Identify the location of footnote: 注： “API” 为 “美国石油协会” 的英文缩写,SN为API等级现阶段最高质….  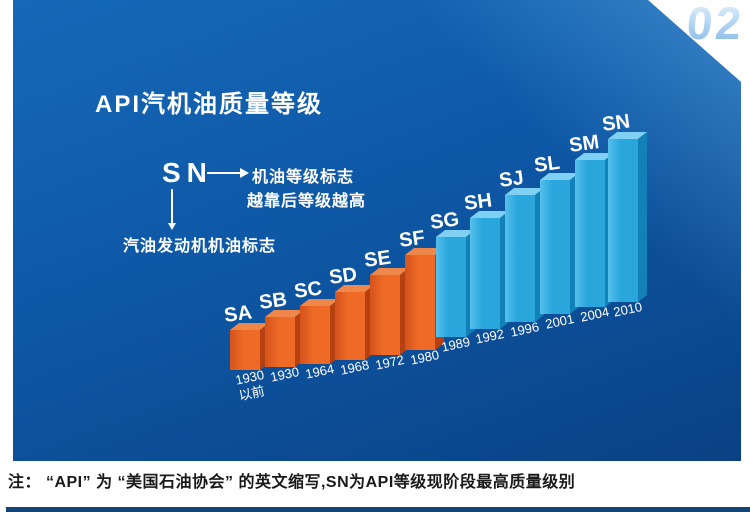
(292, 482).